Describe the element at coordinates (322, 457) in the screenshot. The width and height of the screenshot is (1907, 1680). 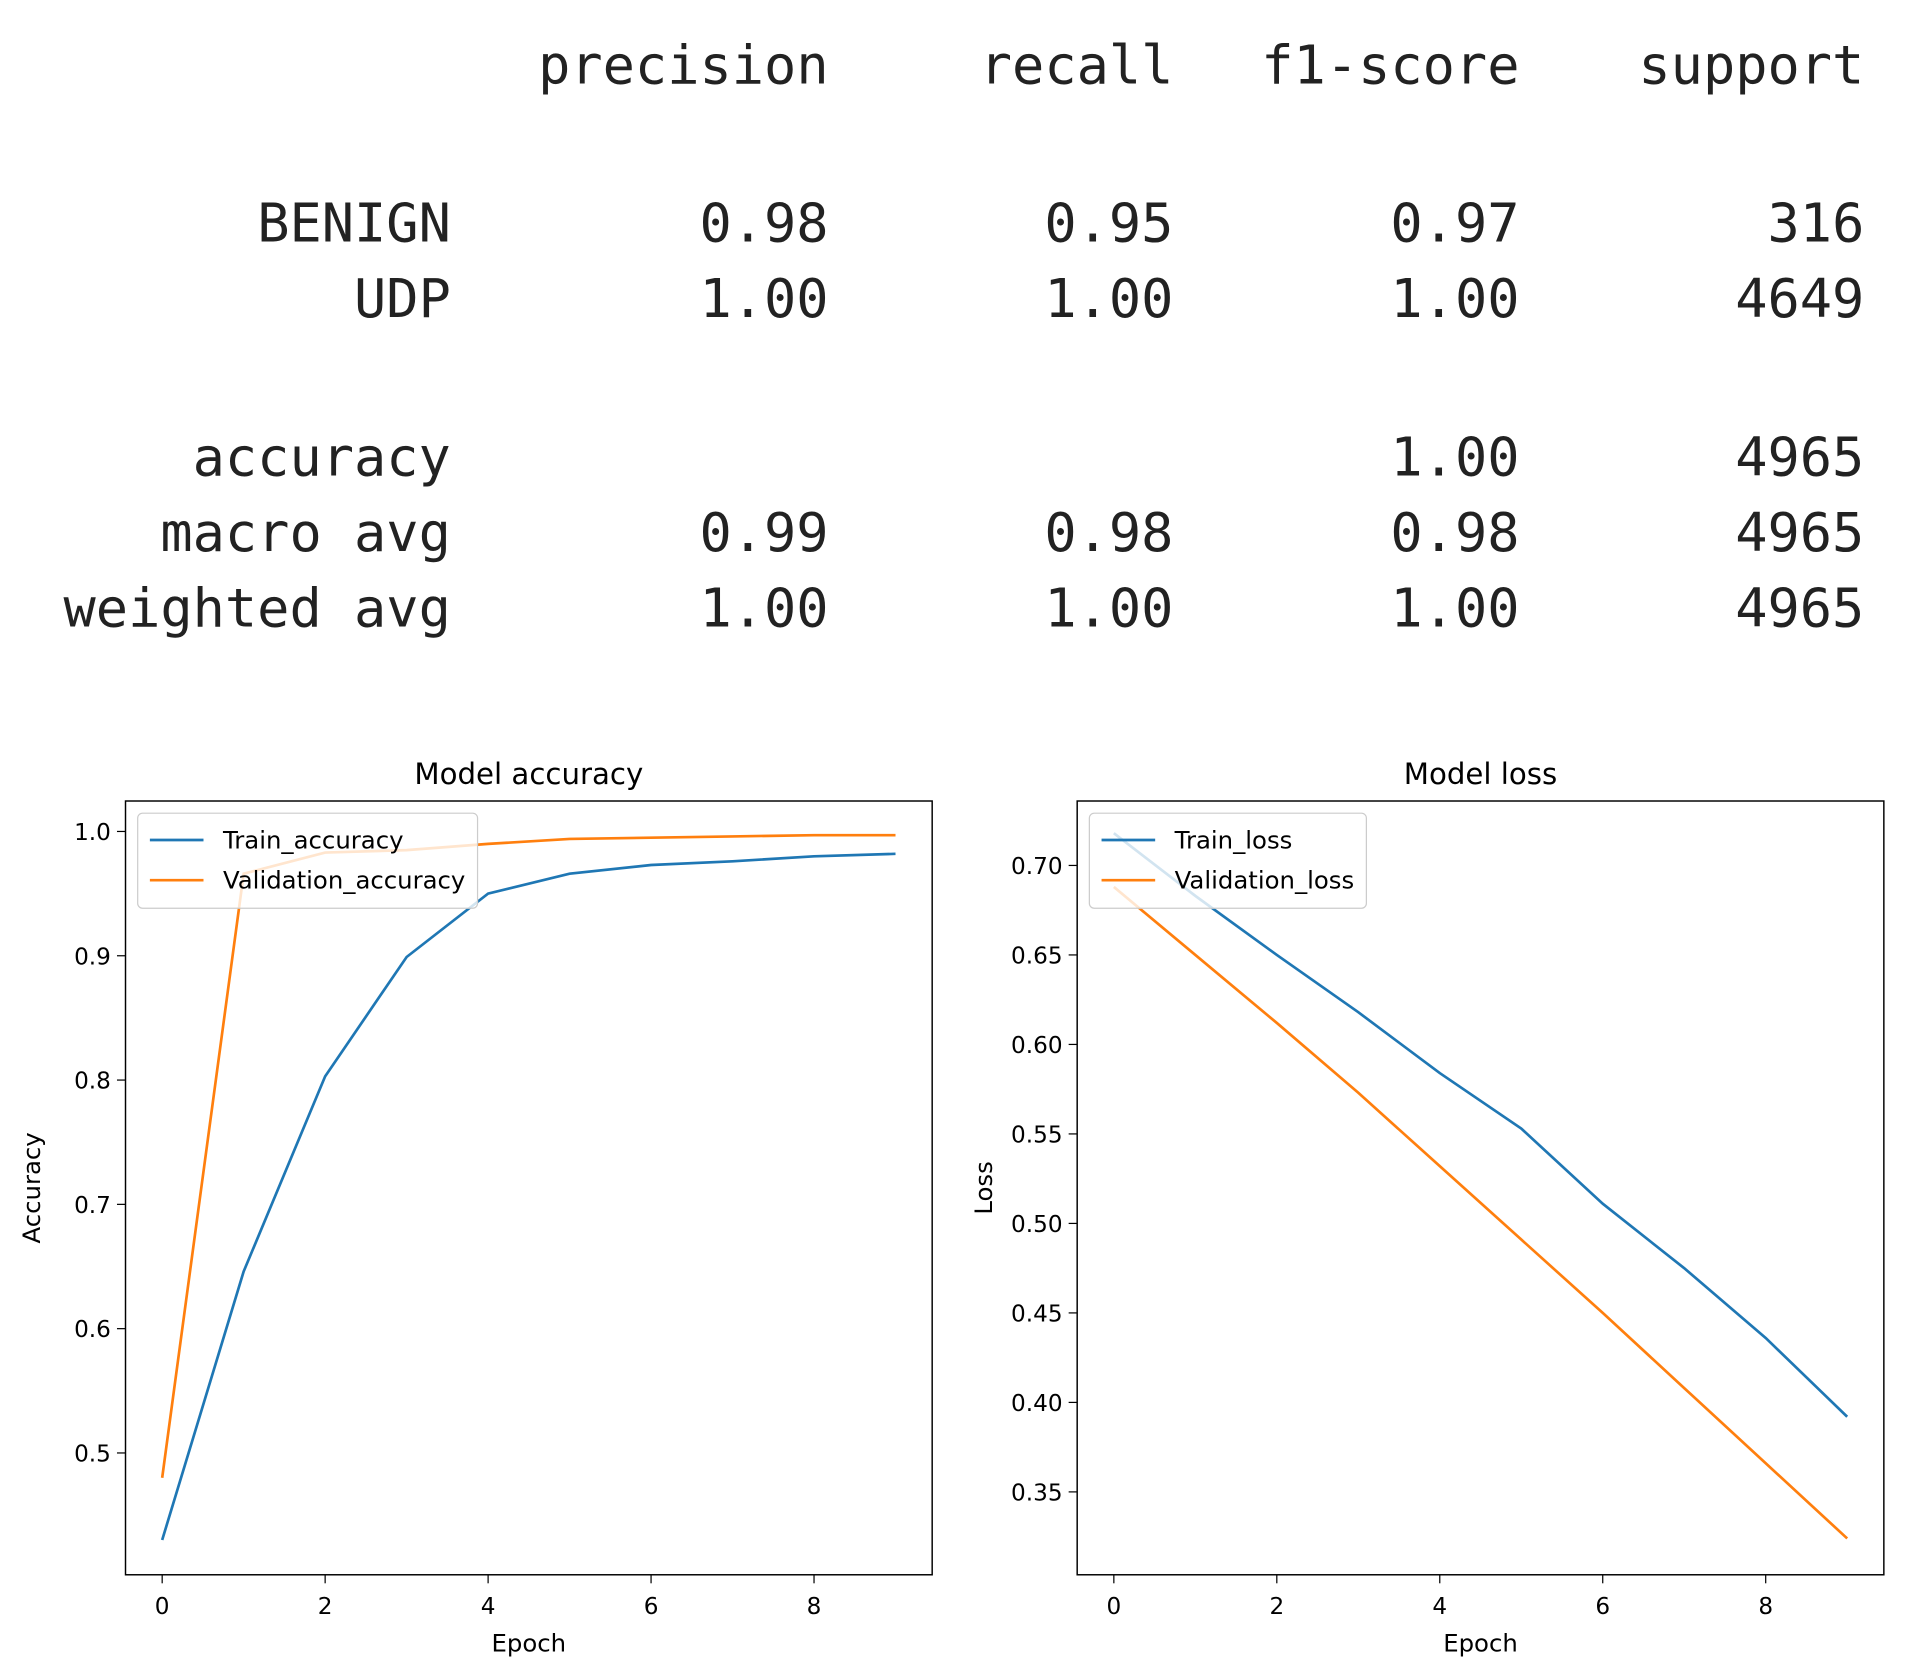
I see `row-label: accuracy` at that location.